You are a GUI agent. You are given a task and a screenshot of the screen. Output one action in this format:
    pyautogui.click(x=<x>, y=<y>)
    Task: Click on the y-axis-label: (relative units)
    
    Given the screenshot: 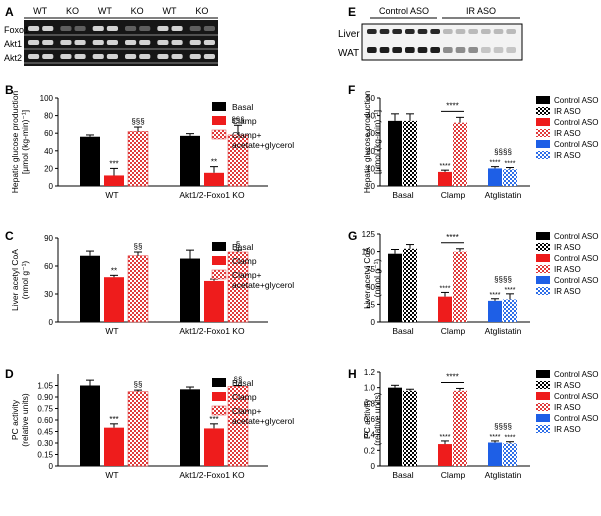 What is the action you would take?
    pyautogui.click(x=377, y=419)
    